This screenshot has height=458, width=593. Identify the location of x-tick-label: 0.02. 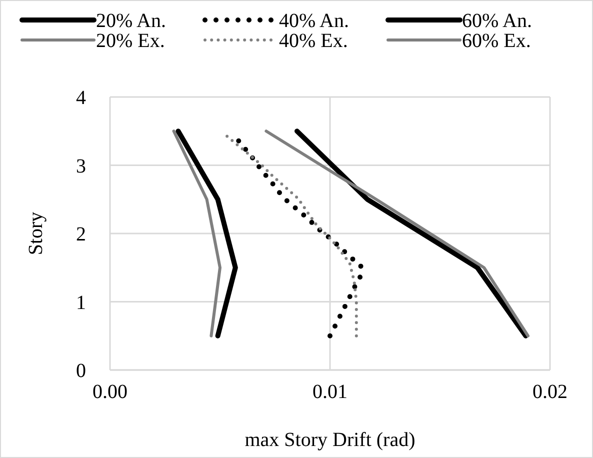
(550, 392).